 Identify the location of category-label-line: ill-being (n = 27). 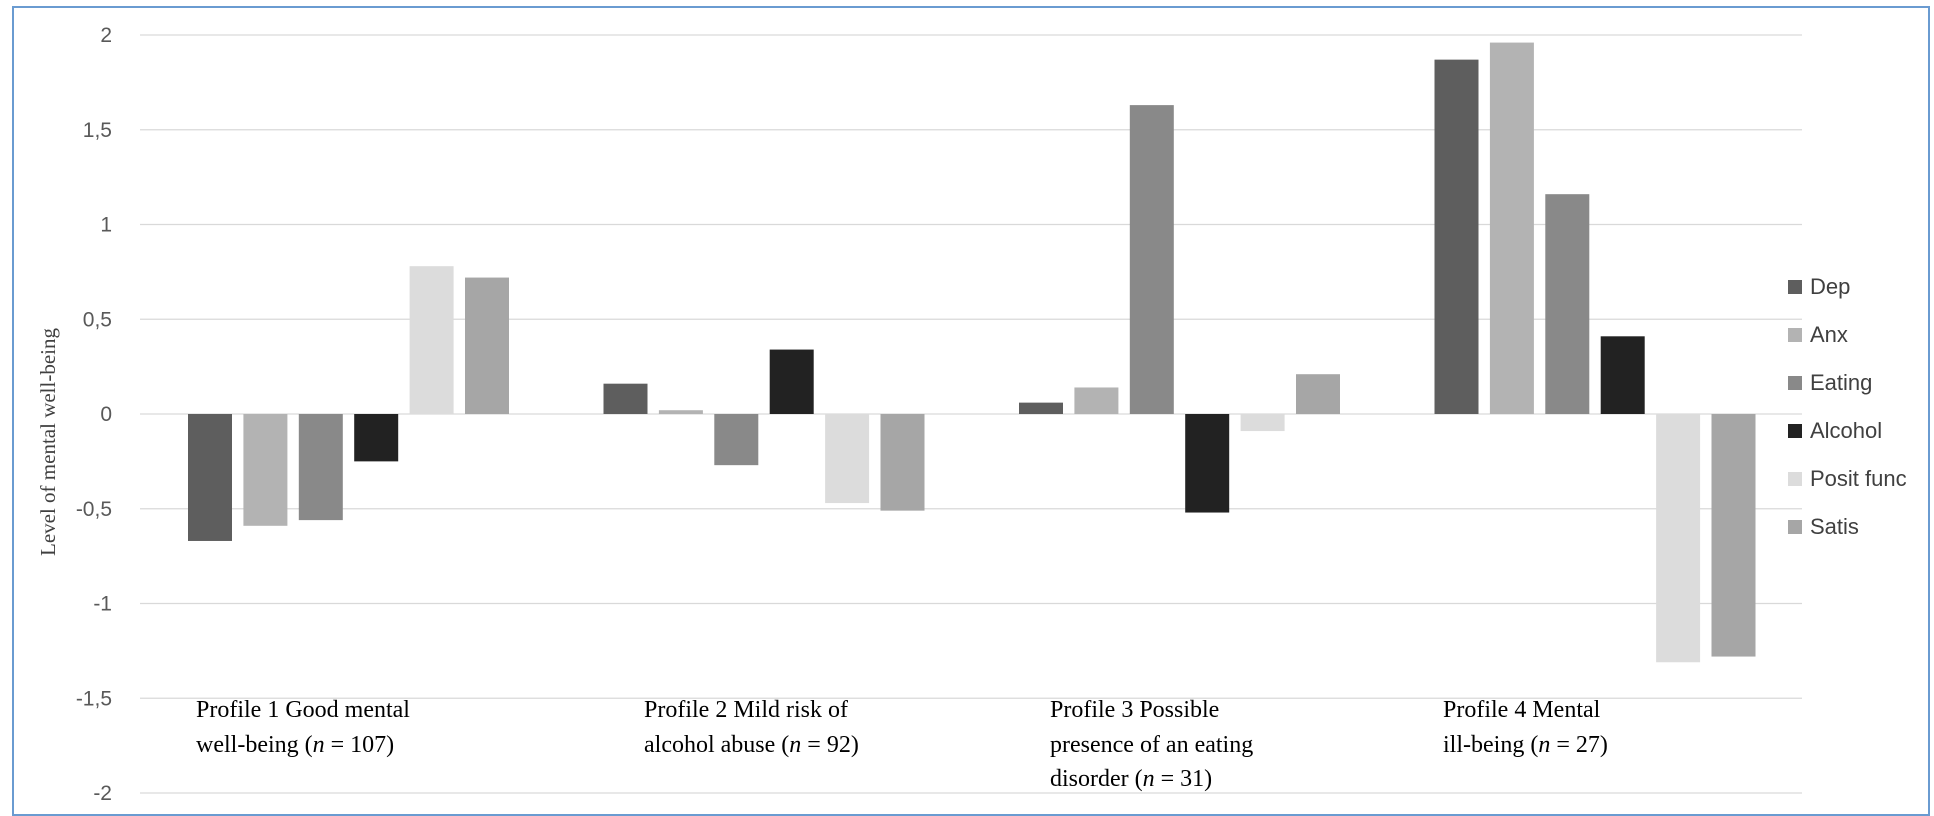
(1525, 745).